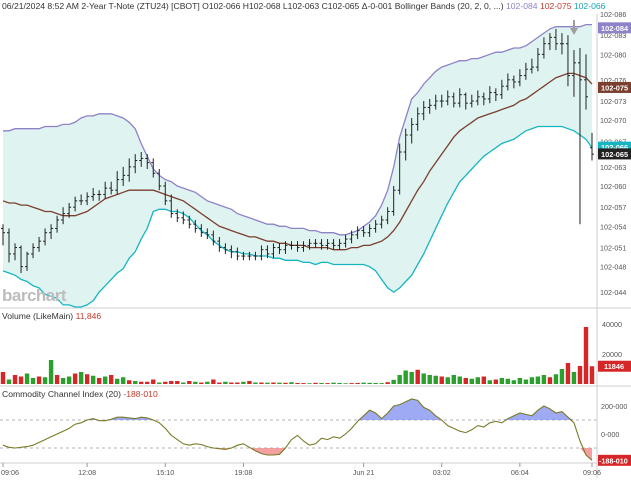  What do you see at coordinates (613, 35) in the screenshot?
I see `price-tick-label: 102-083` at bounding box center [613, 35].